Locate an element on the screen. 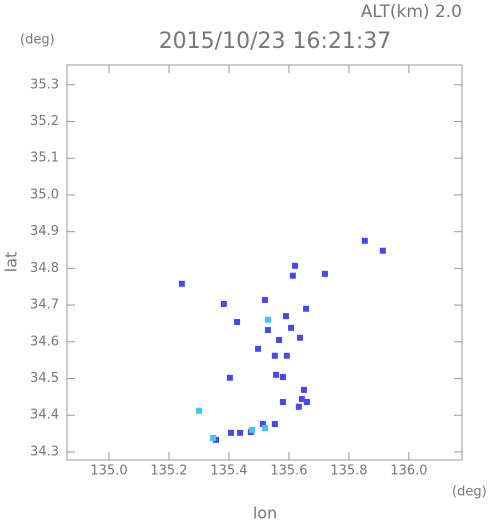 This screenshot has height=521, width=491. x-tick-label: 135.0 is located at coordinates (108, 471).